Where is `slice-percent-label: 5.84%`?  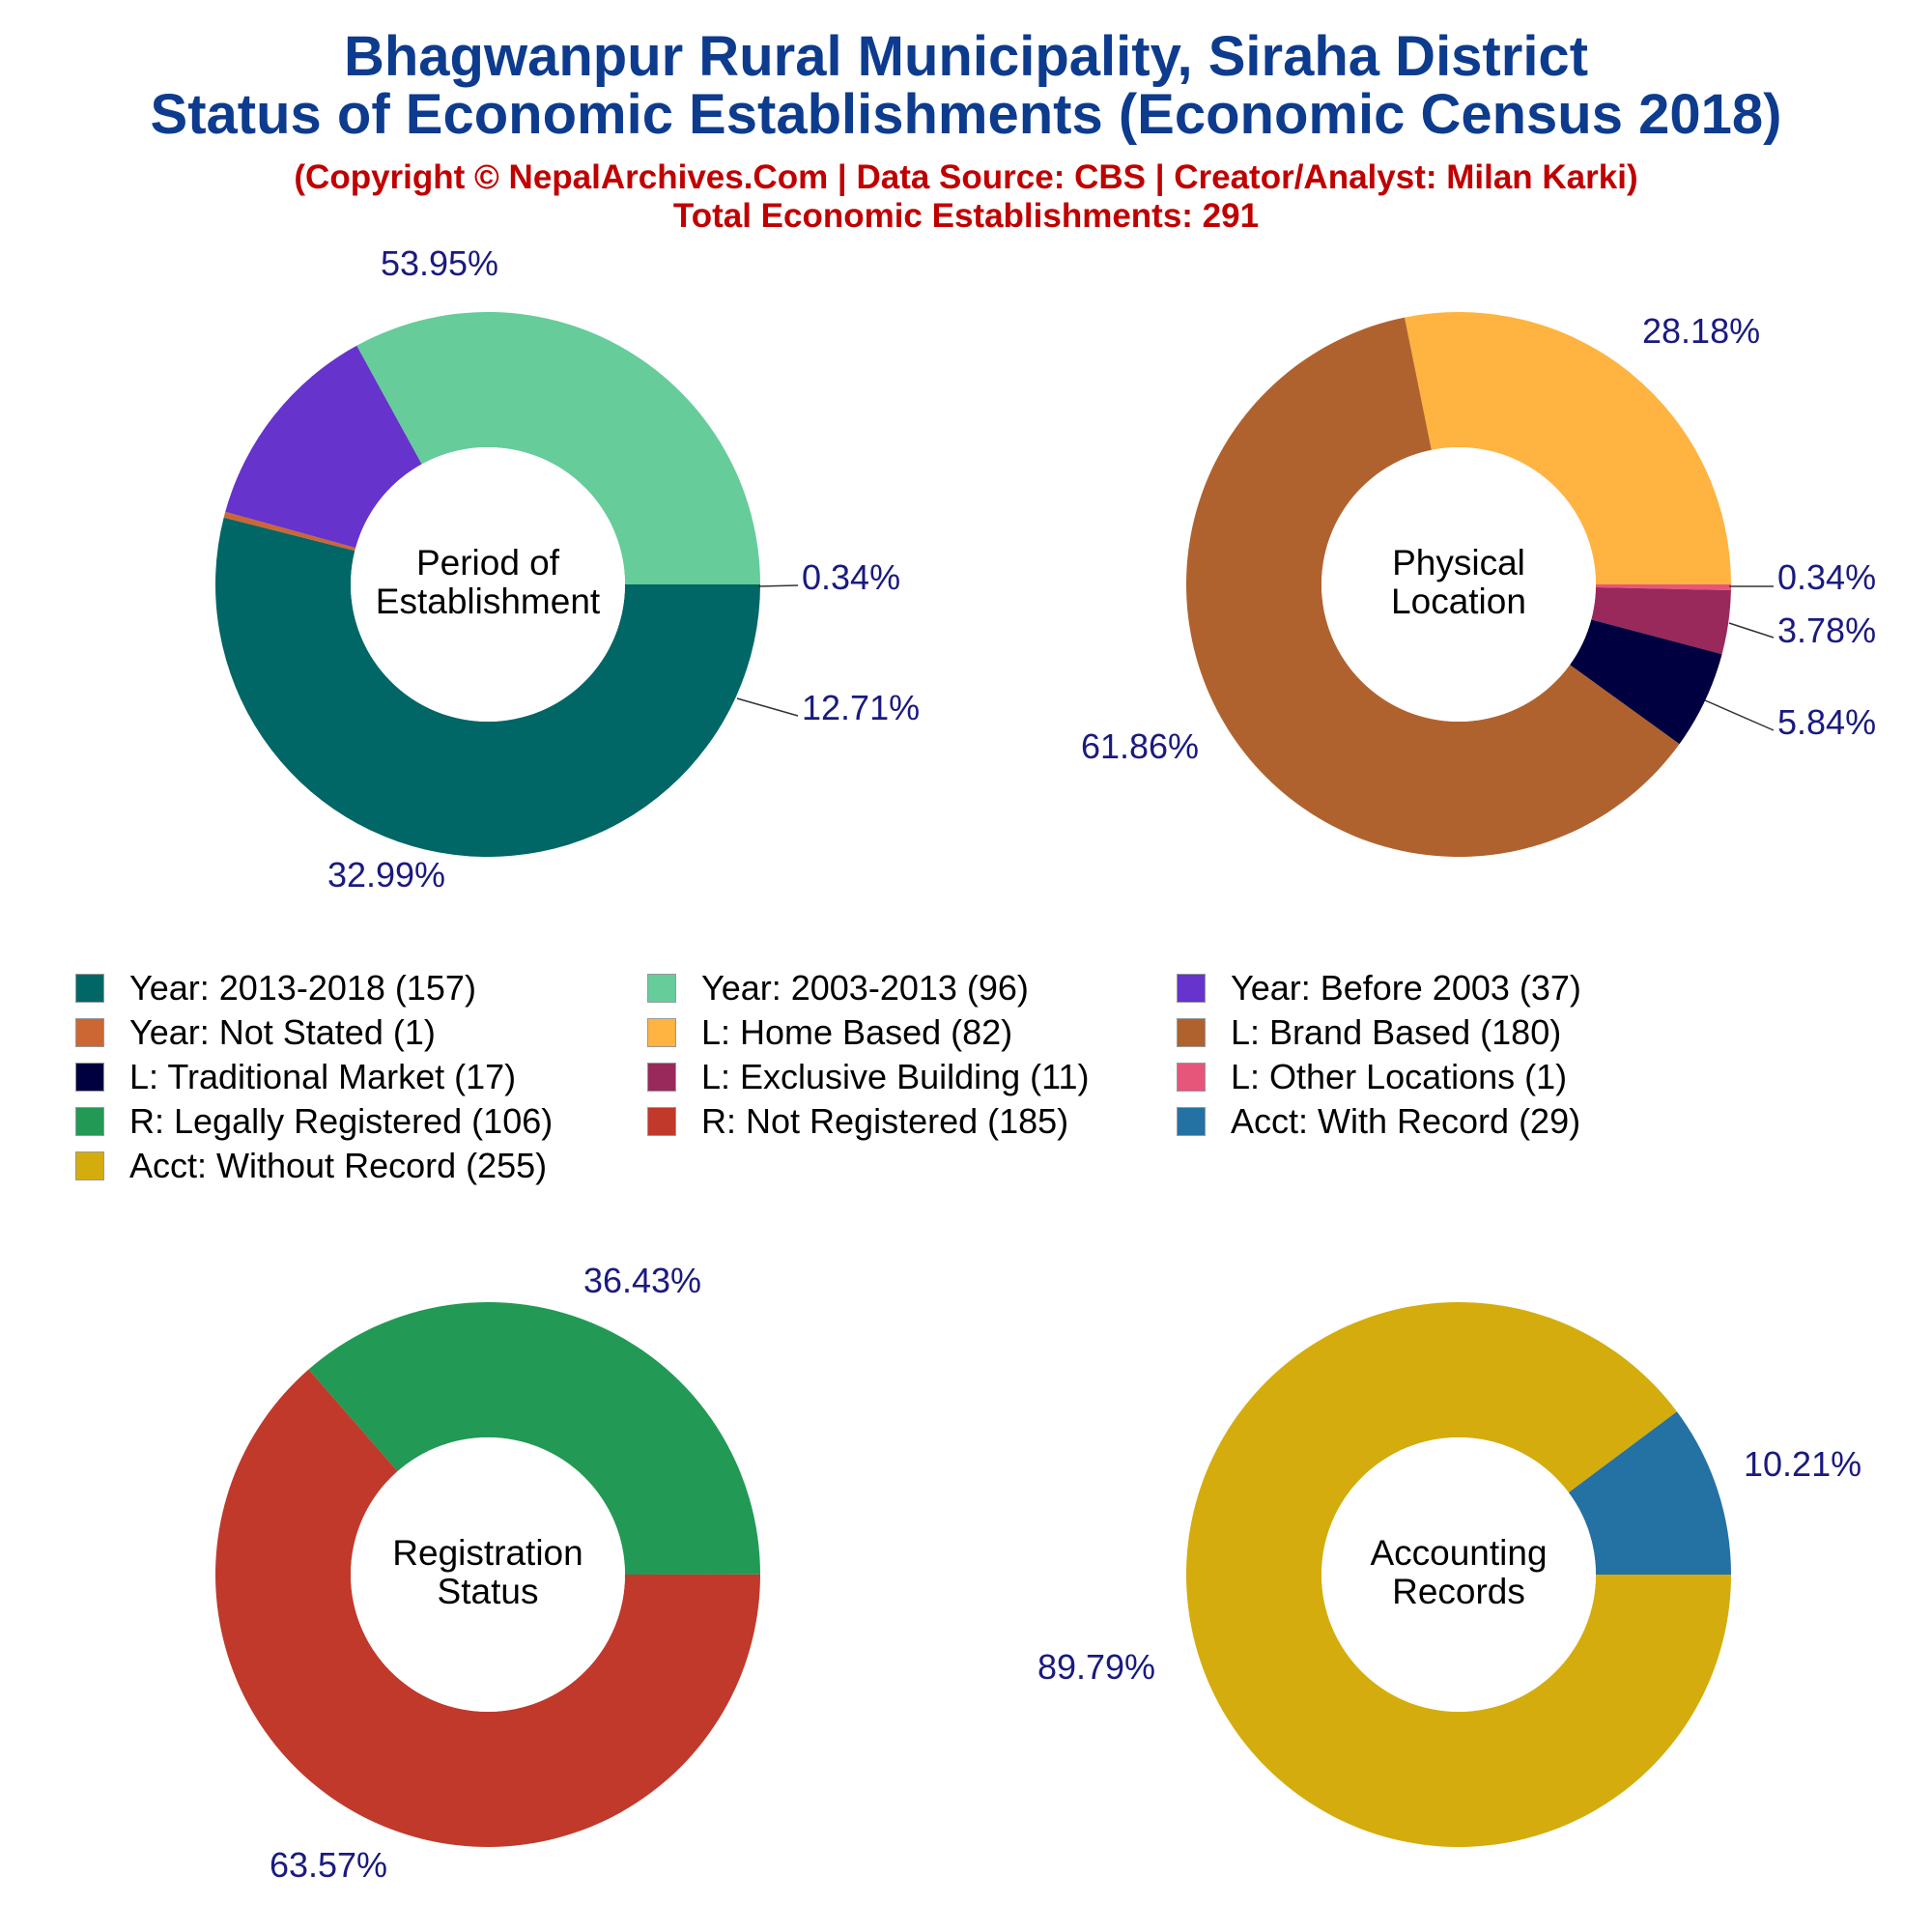 slice-percent-label: 5.84% is located at coordinates (1826, 722).